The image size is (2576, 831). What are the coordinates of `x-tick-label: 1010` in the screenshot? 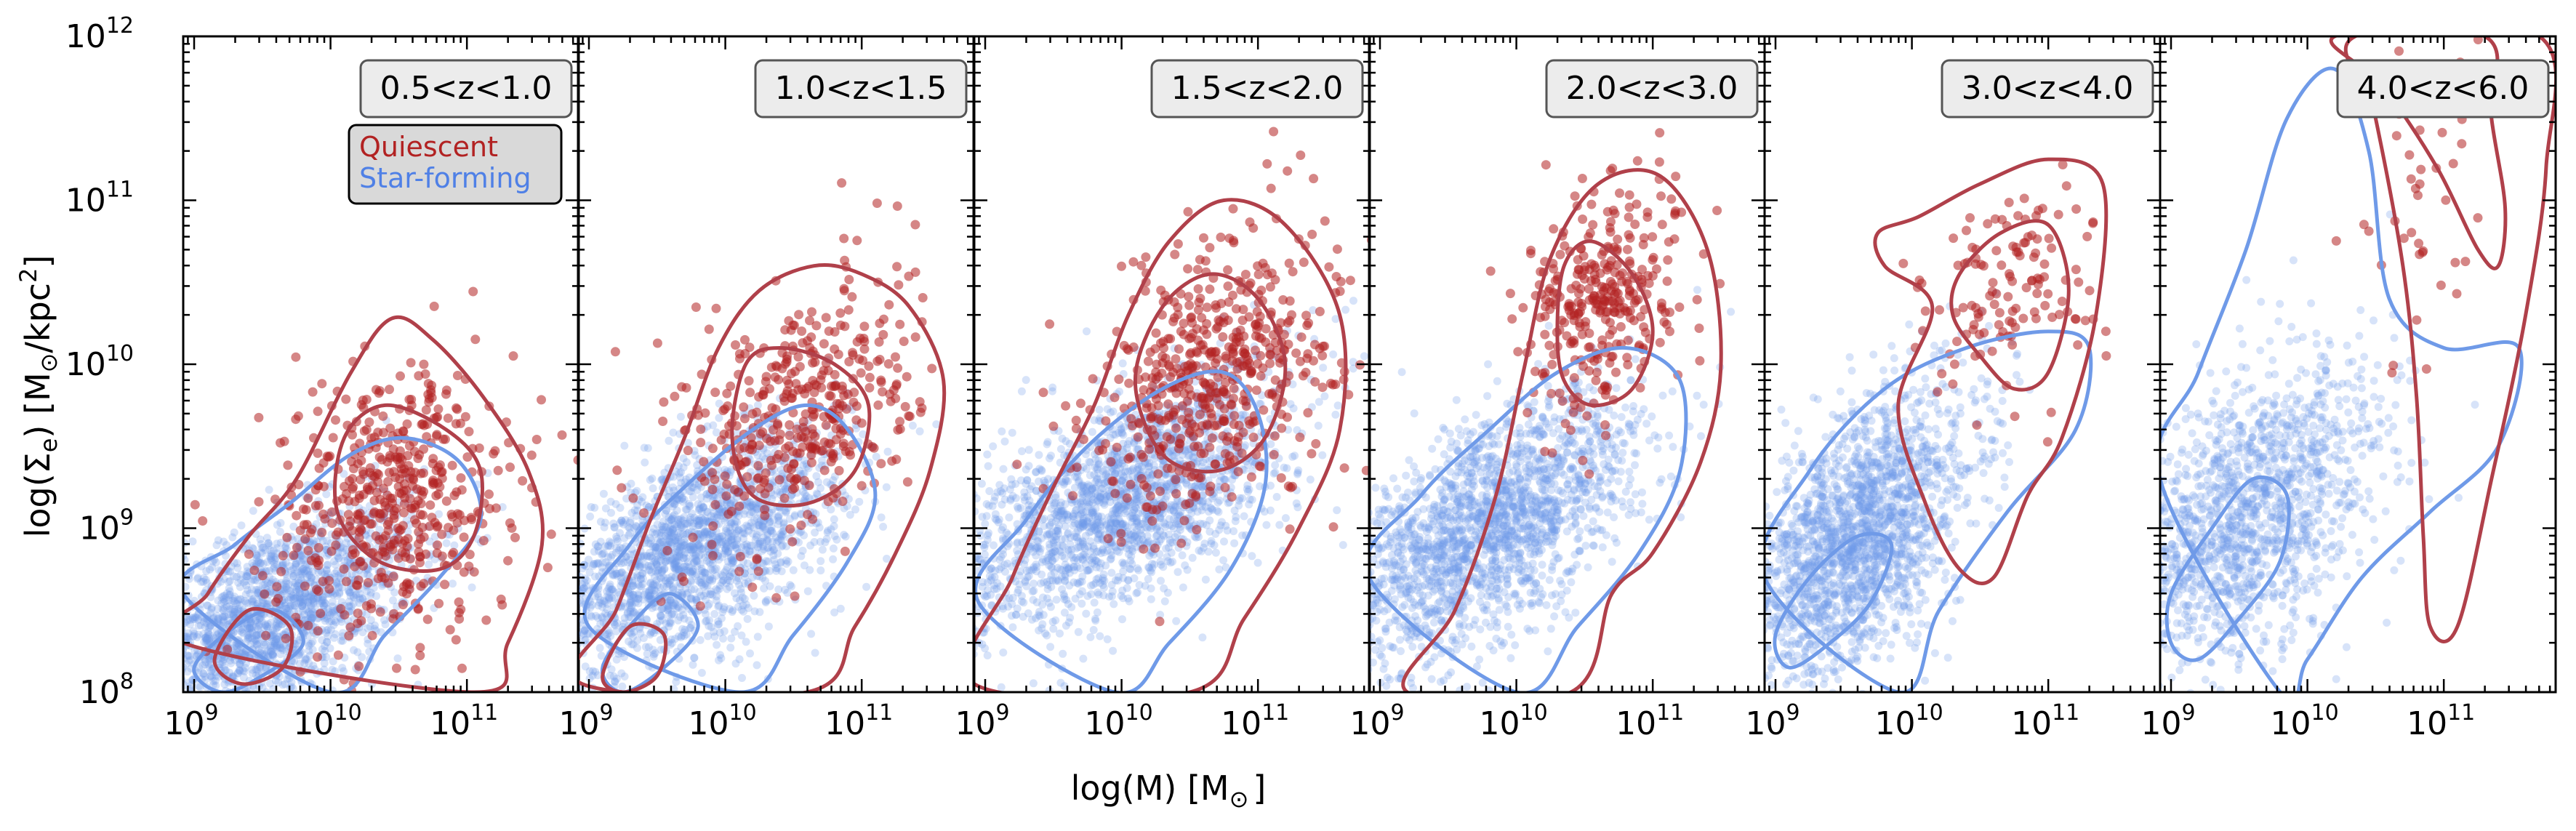 It's located at (722, 721).